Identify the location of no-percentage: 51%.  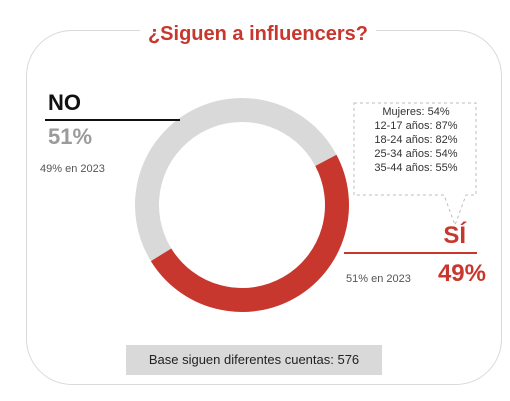
(70, 136).